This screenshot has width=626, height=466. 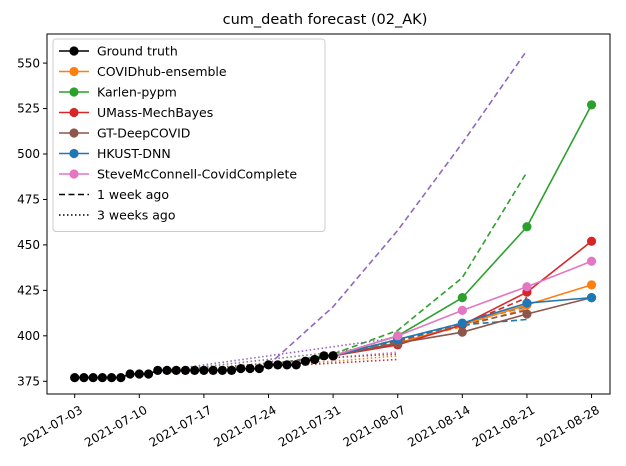 I want to click on y-tick-label: 450, so click(x=28, y=245).